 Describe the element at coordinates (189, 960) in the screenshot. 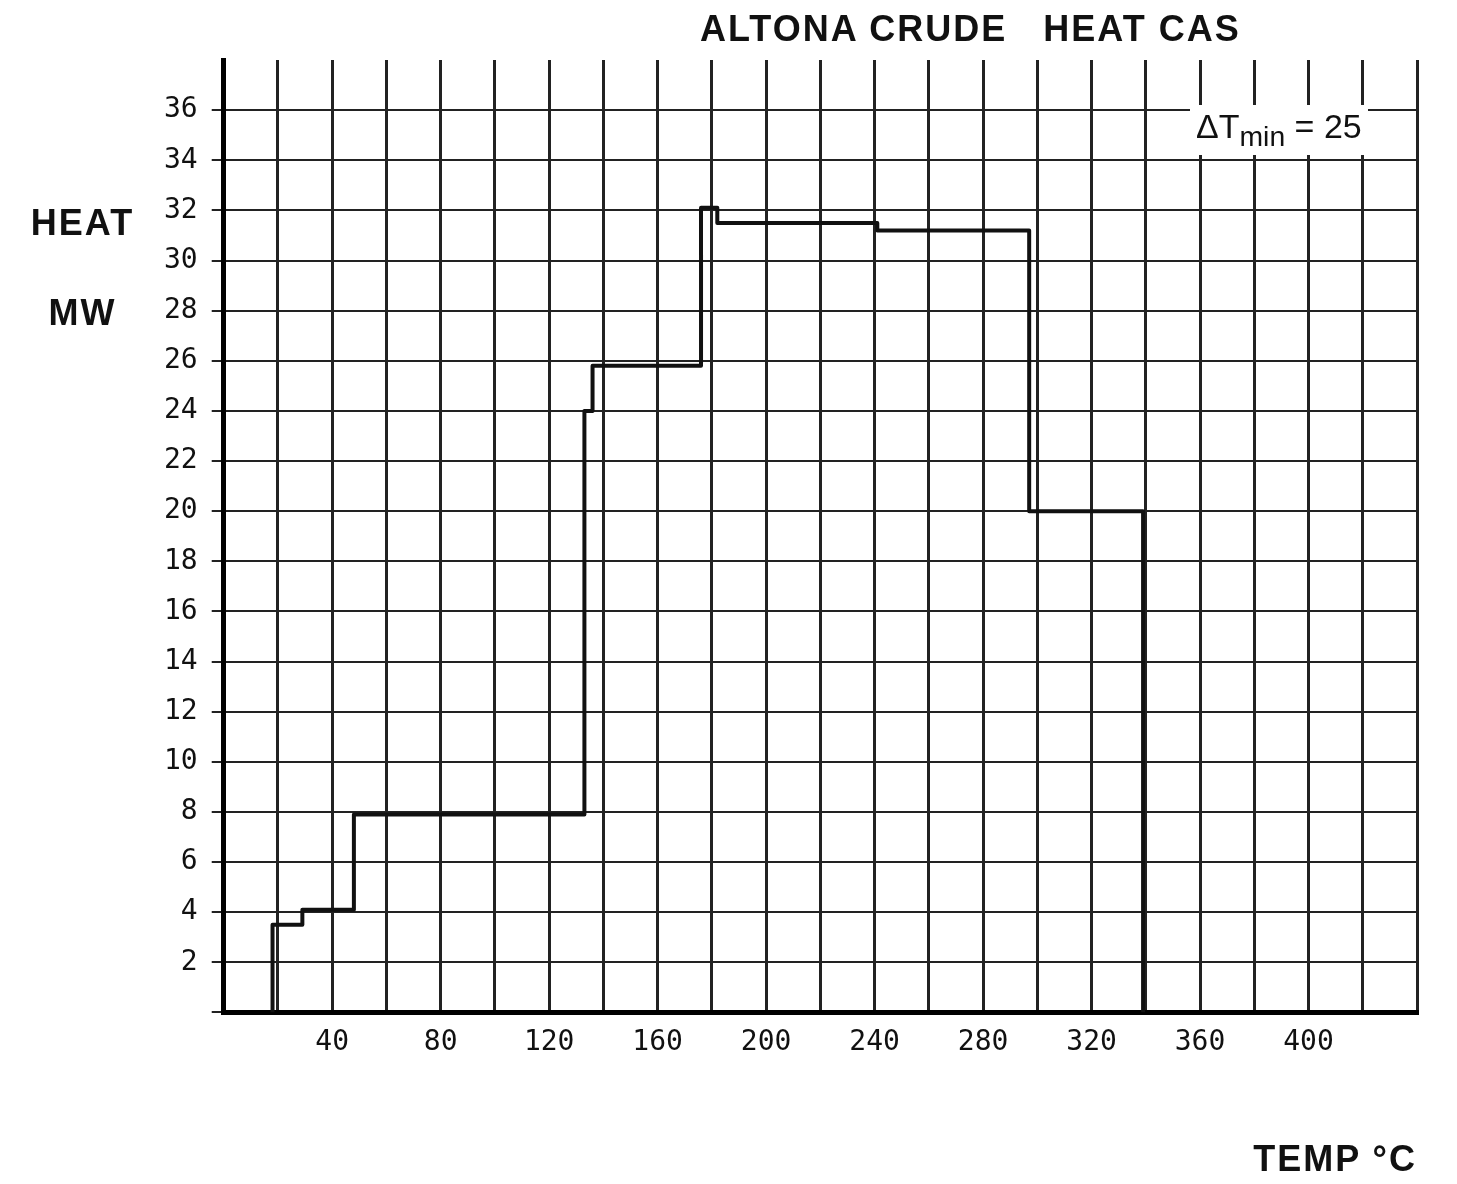

I see `y-tick-label: 2` at that location.